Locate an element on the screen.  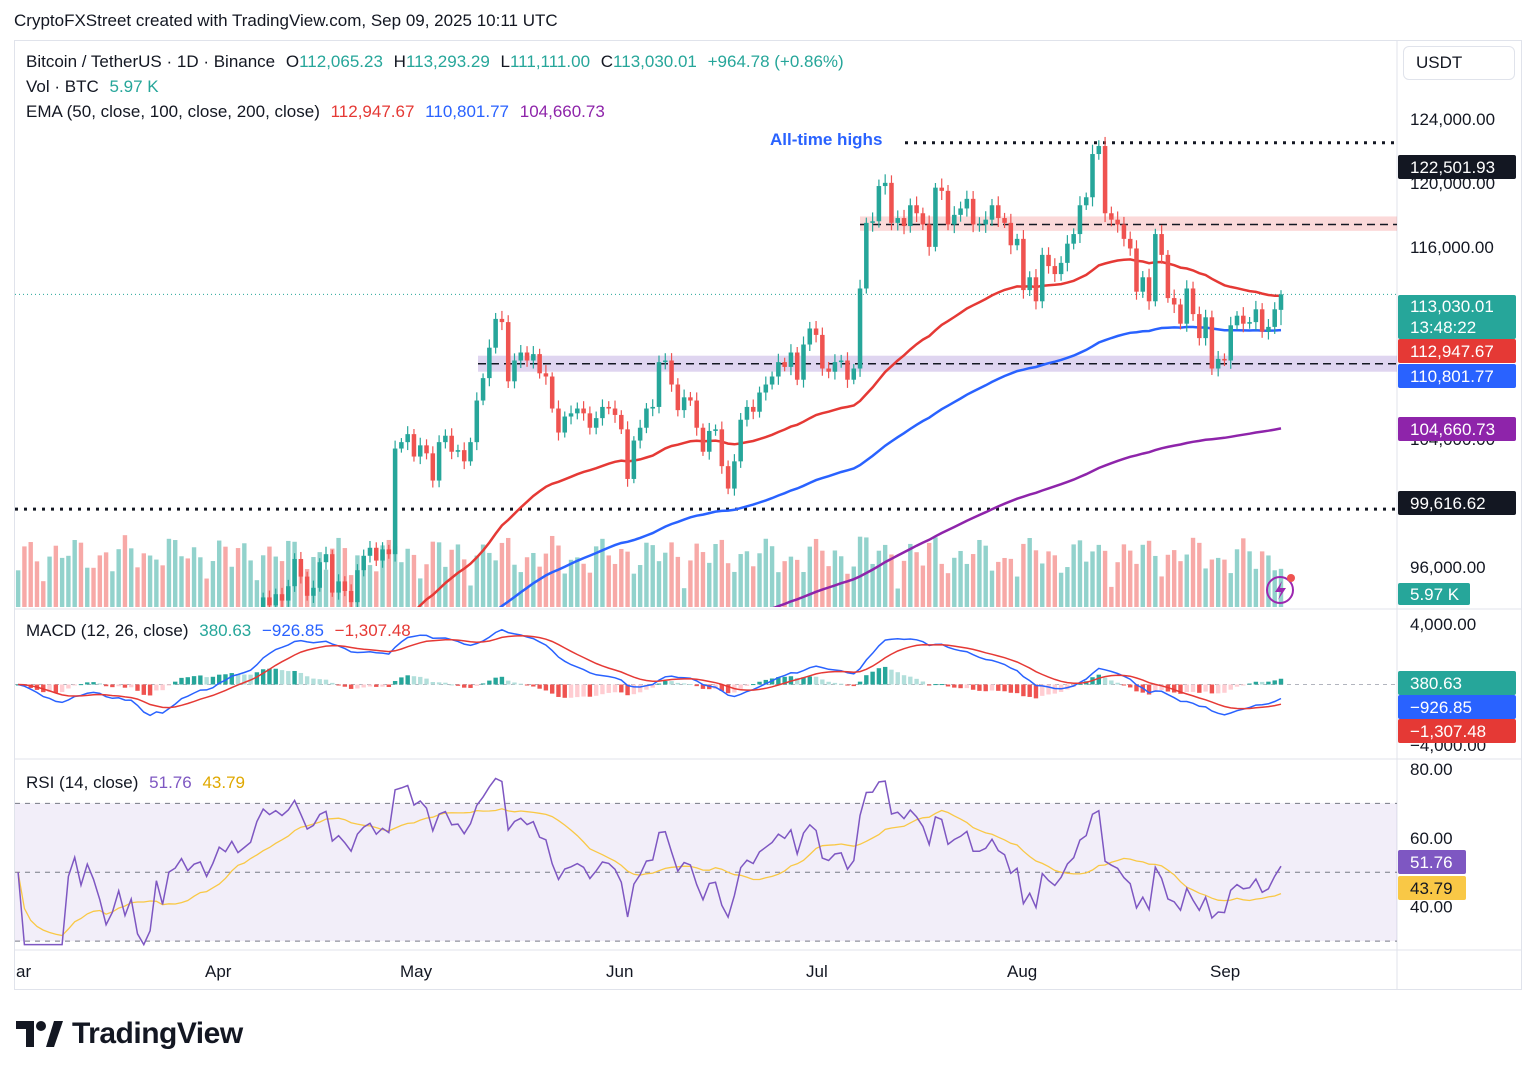
time-axis-label: Jul is located at coordinates (817, 971).